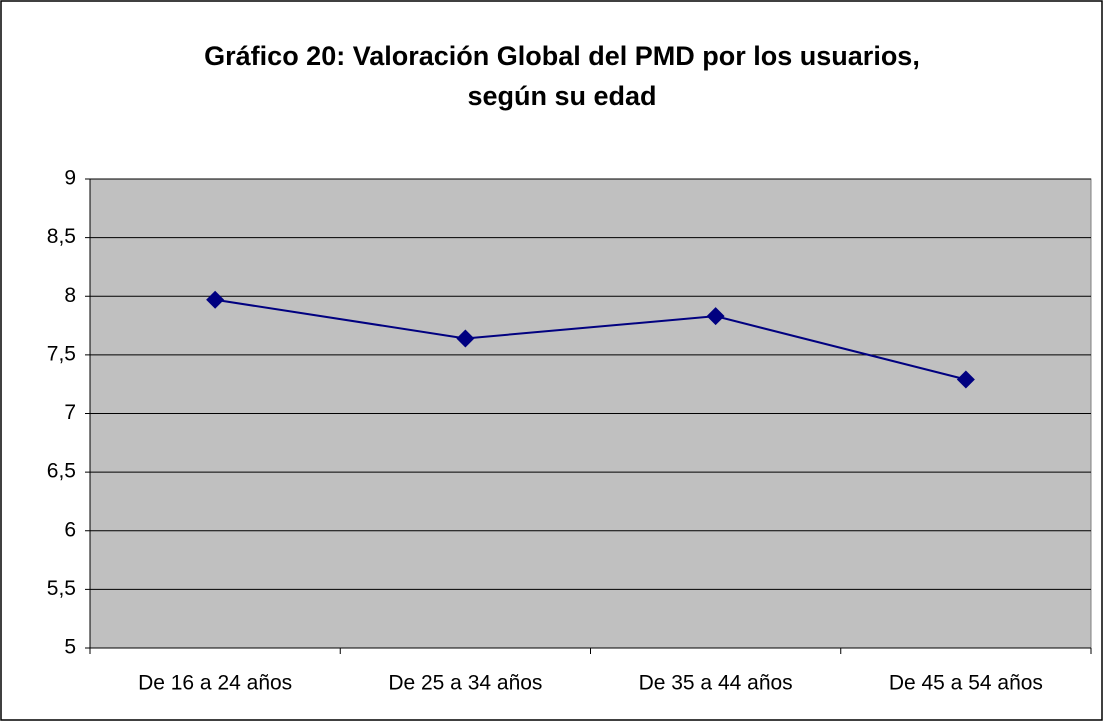 The width and height of the screenshot is (1104, 722). Describe the element at coordinates (61, 588) in the screenshot. I see `y-tick-label: 5,5` at that location.